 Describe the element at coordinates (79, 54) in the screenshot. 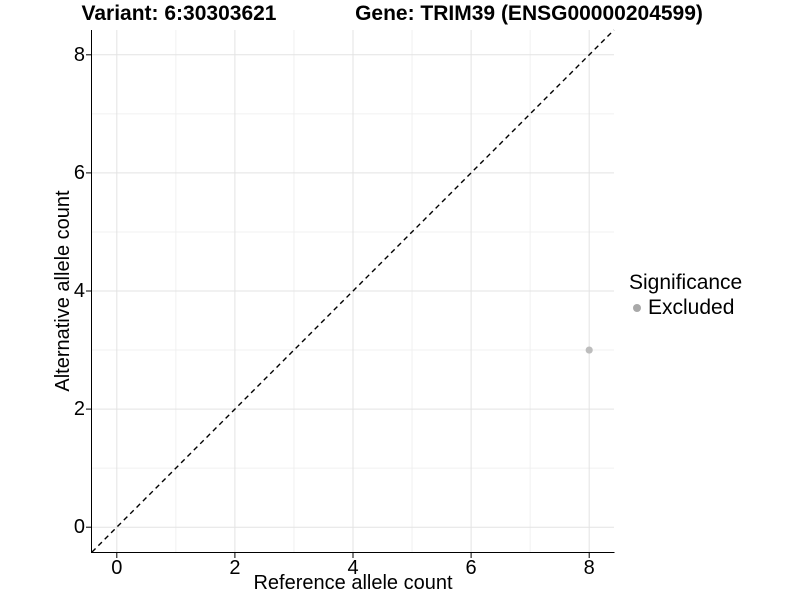

I see `y-tick-label: 8` at that location.